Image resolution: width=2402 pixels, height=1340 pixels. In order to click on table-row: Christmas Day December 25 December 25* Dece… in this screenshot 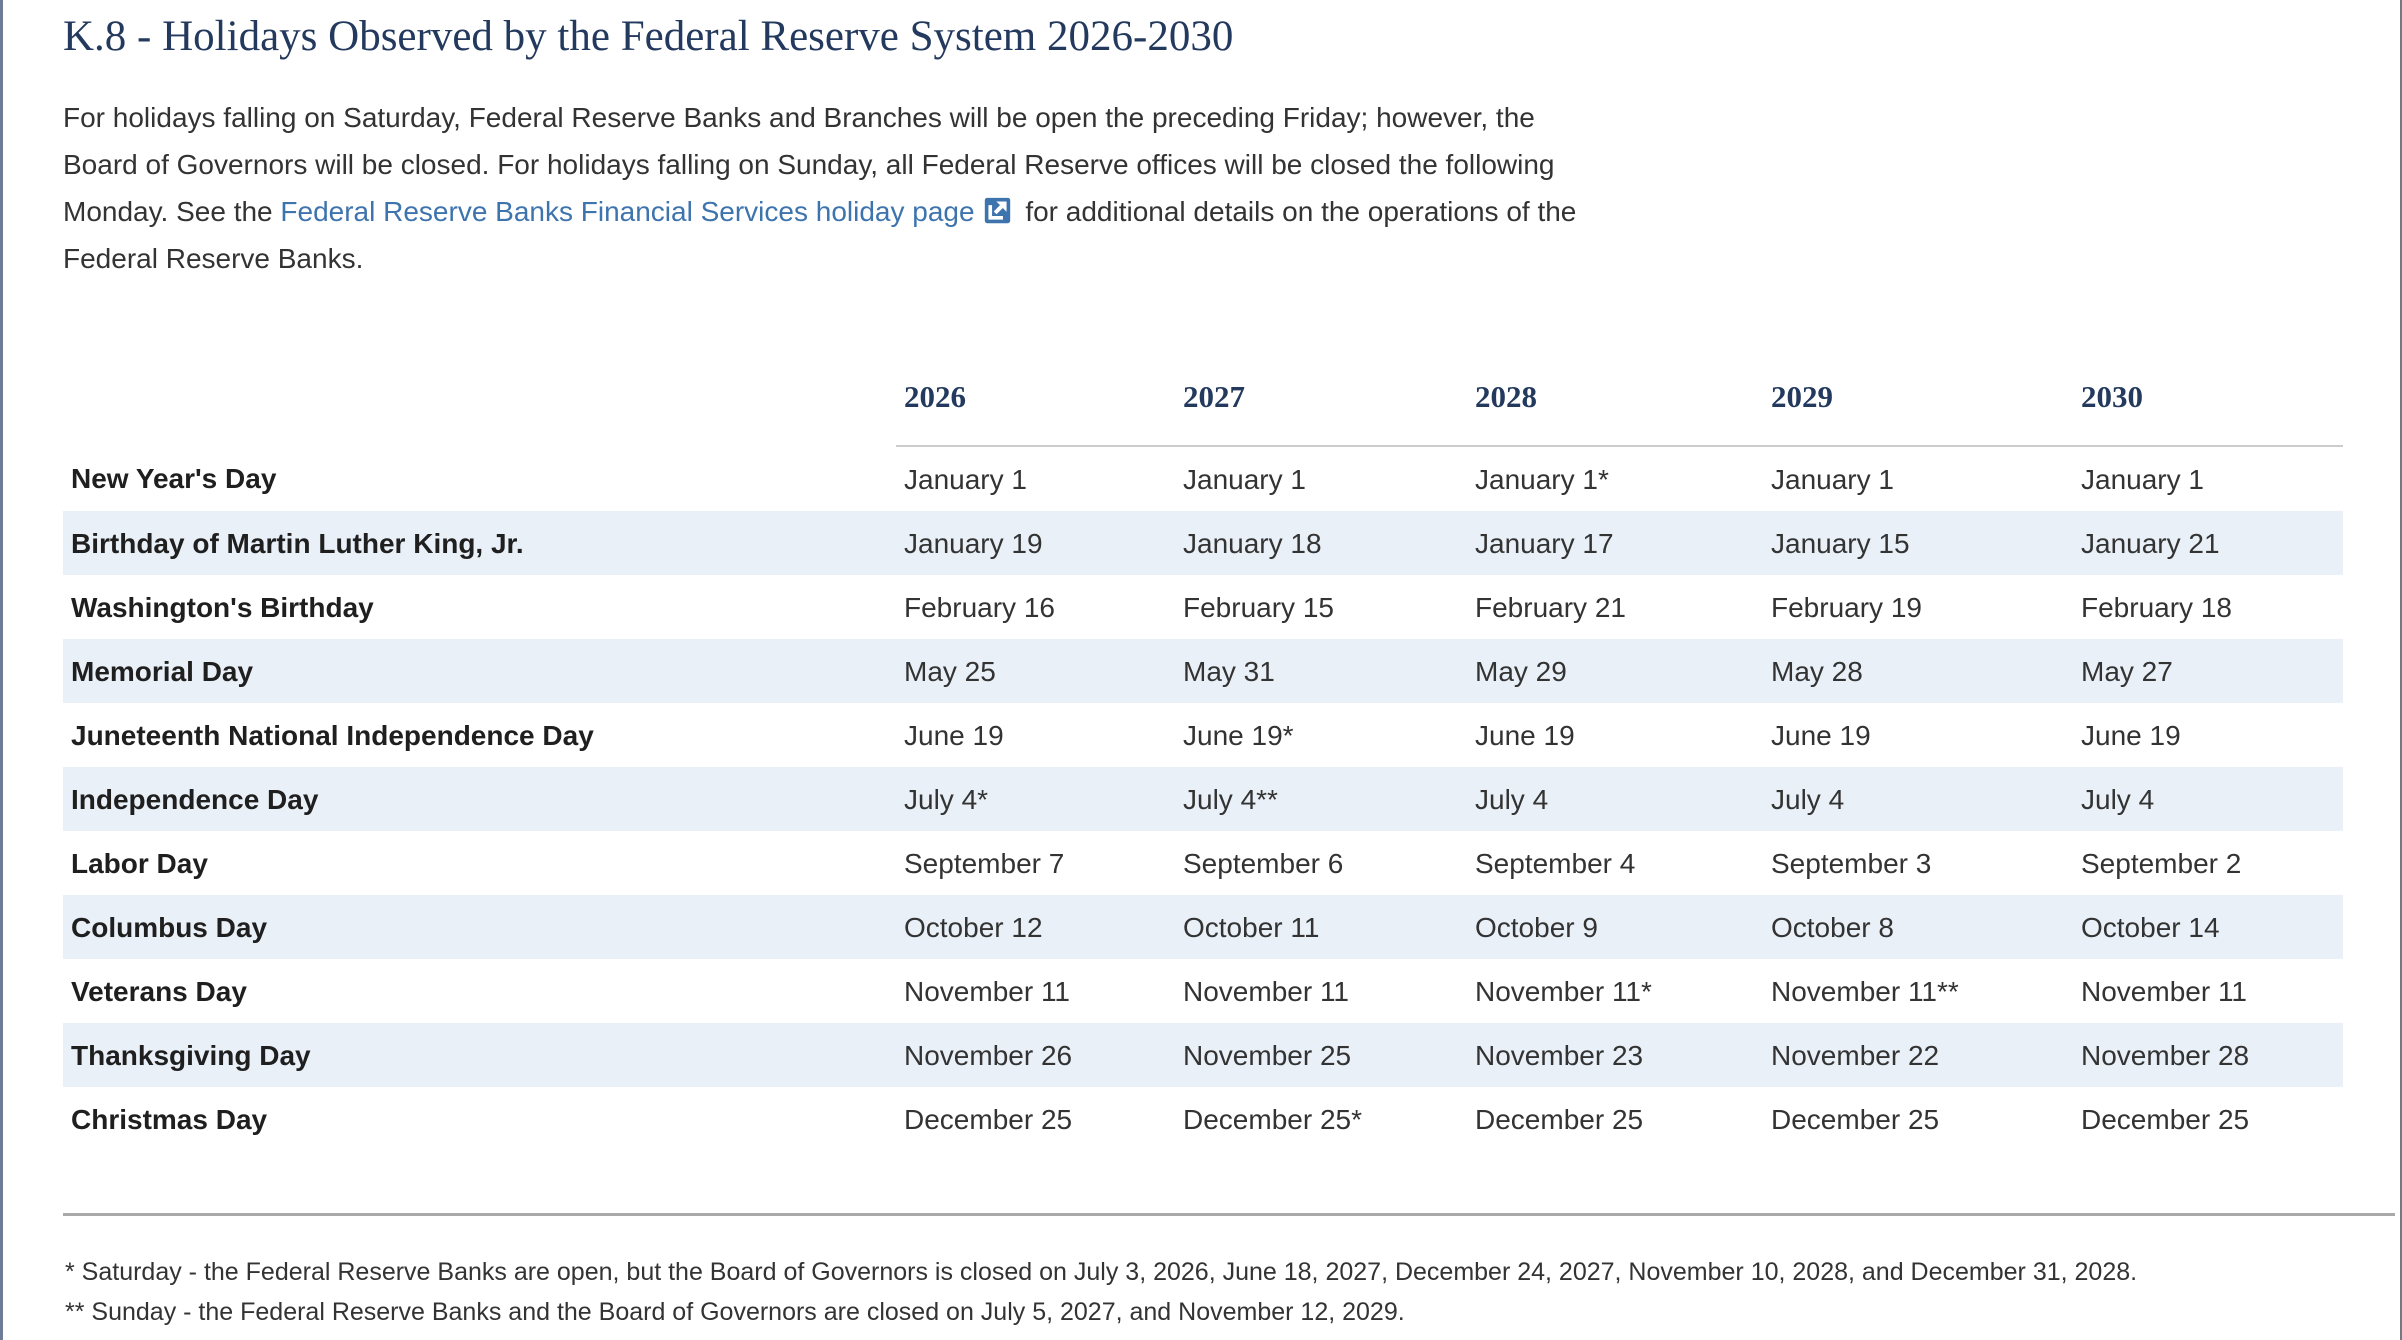, I will do `click(1203, 1119)`.